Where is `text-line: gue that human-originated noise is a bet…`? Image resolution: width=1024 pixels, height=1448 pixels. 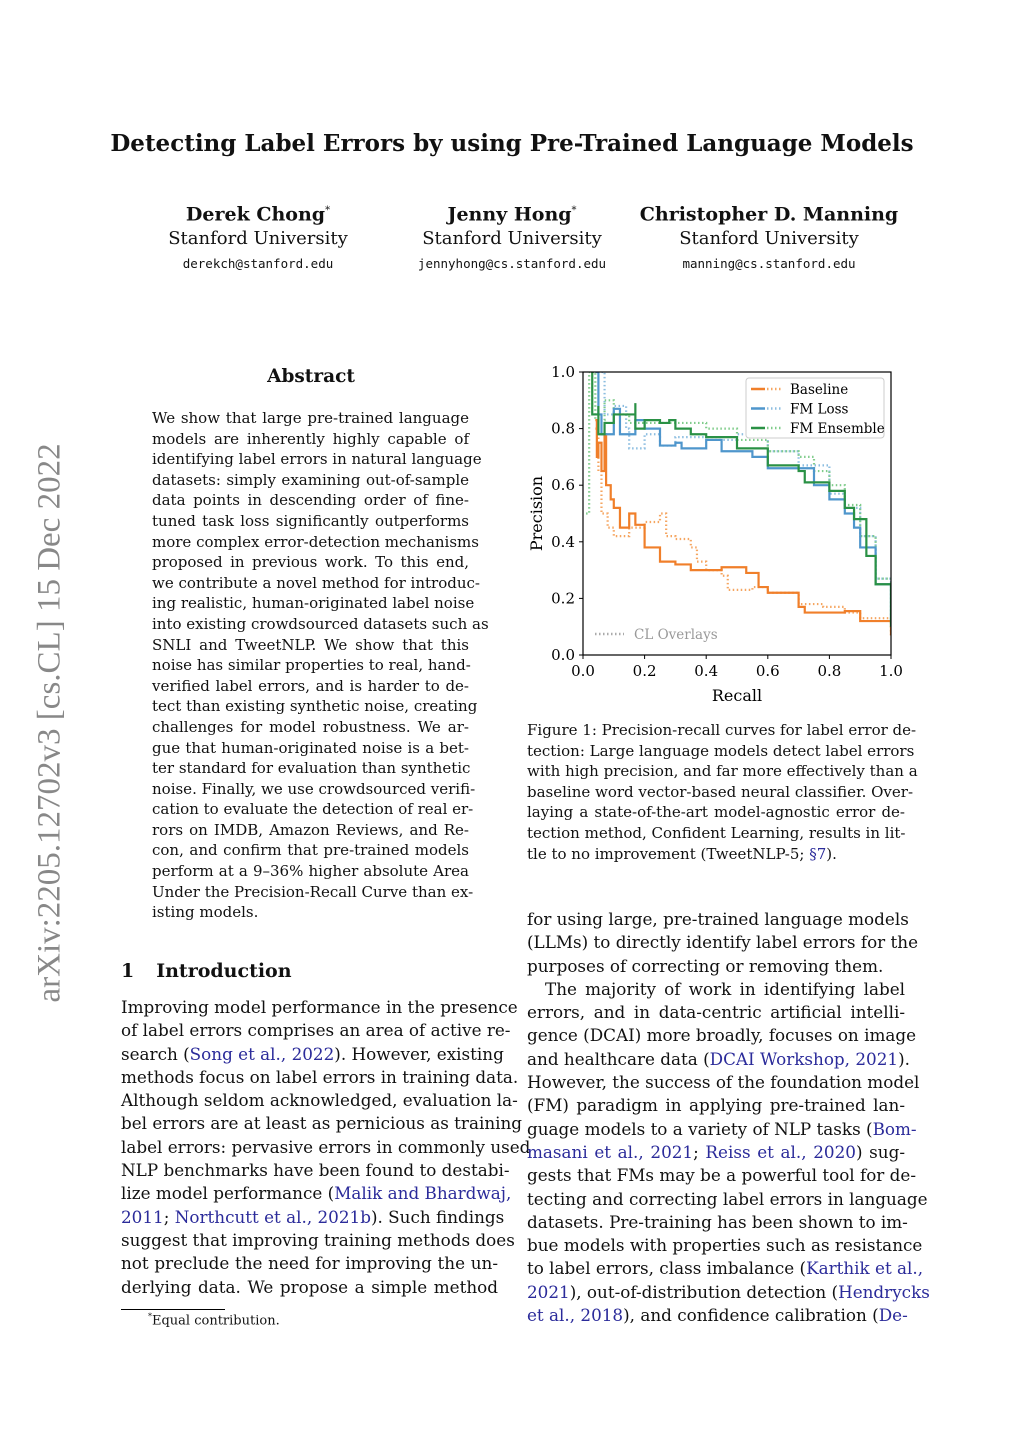
text-line: gue that human-originated noise is a bet… is located at coordinates (310, 748).